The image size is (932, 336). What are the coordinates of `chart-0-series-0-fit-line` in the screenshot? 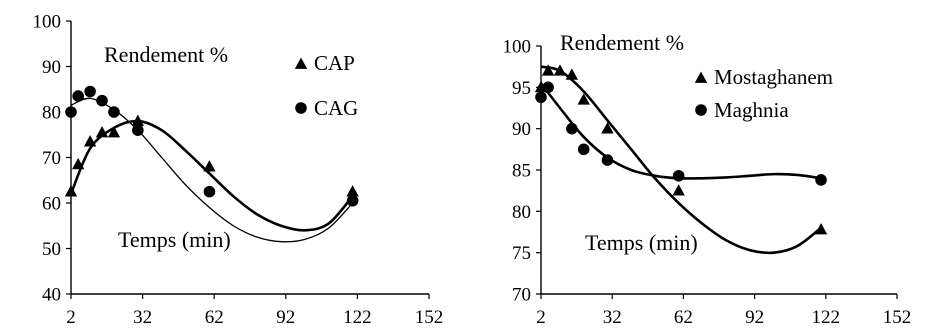 It's located at (211, 175).